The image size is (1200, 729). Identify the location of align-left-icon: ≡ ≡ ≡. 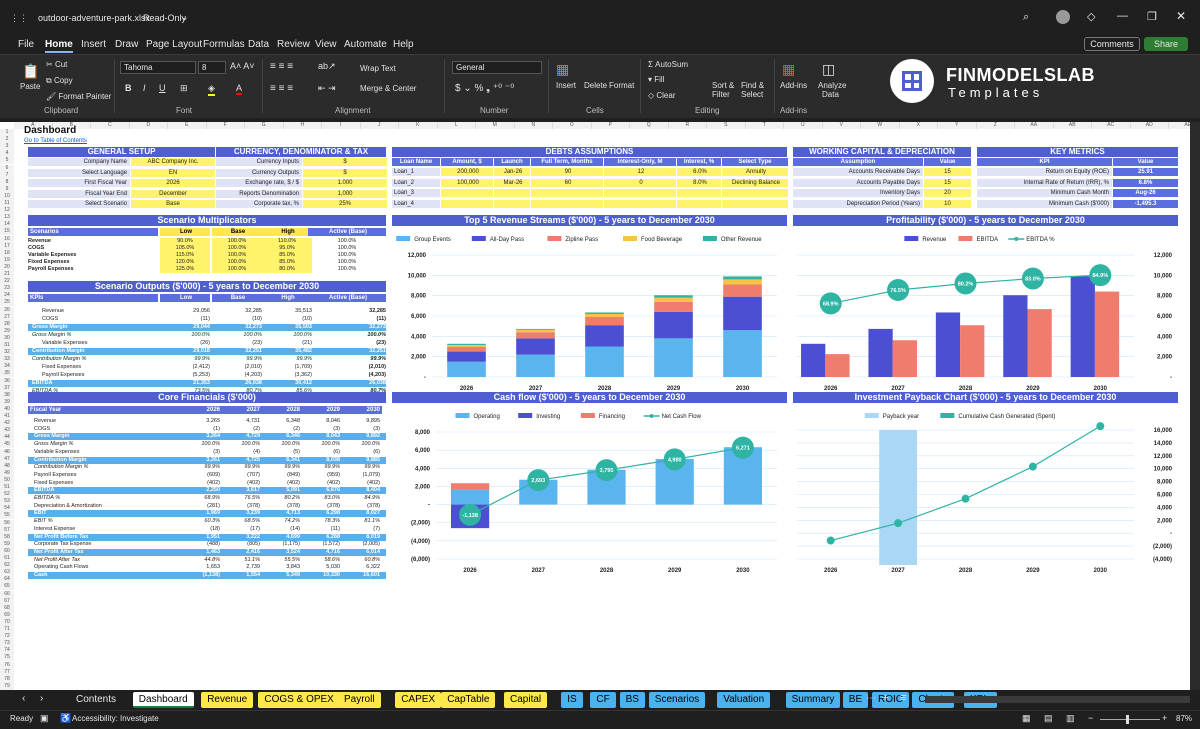
(282, 88).